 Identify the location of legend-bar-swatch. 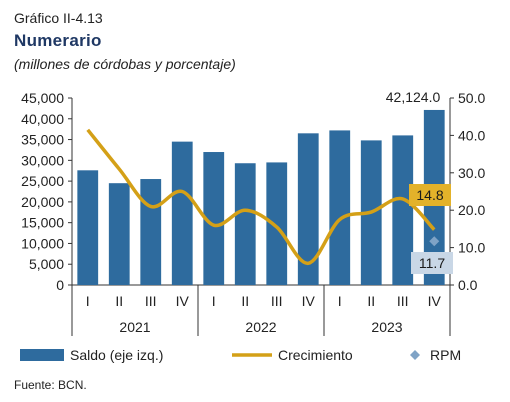
(42, 355).